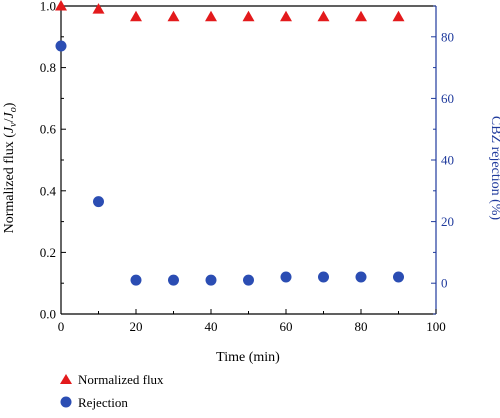 The width and height of the screenshot is (500, 418). Describe the element at coordinates (9, 115) in the screenshot. I see `y-axis-title-j2: J` at that location.